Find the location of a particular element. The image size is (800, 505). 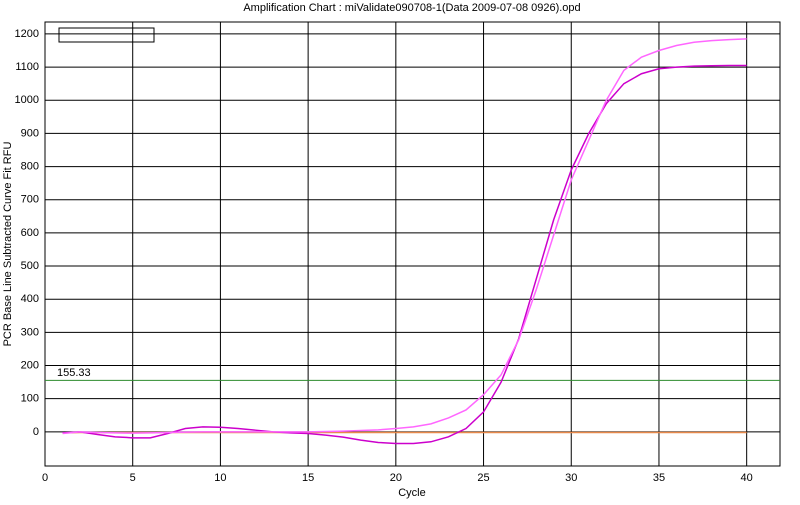

x-tick-label: 25 is located at coordinates (483, 478).